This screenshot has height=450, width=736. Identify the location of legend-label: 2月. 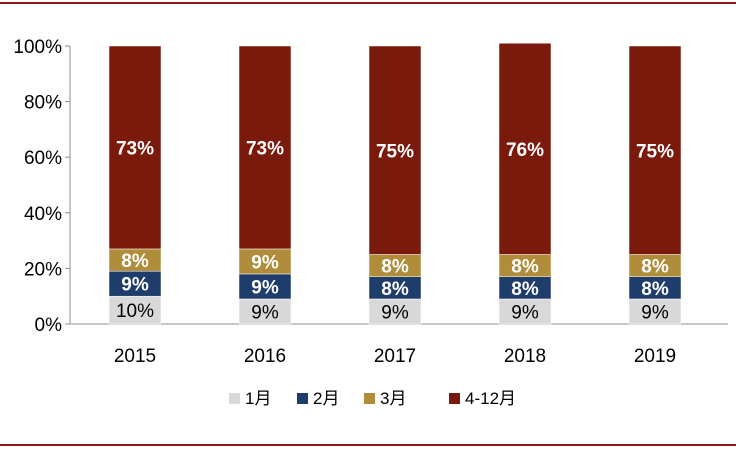
(326, 398).